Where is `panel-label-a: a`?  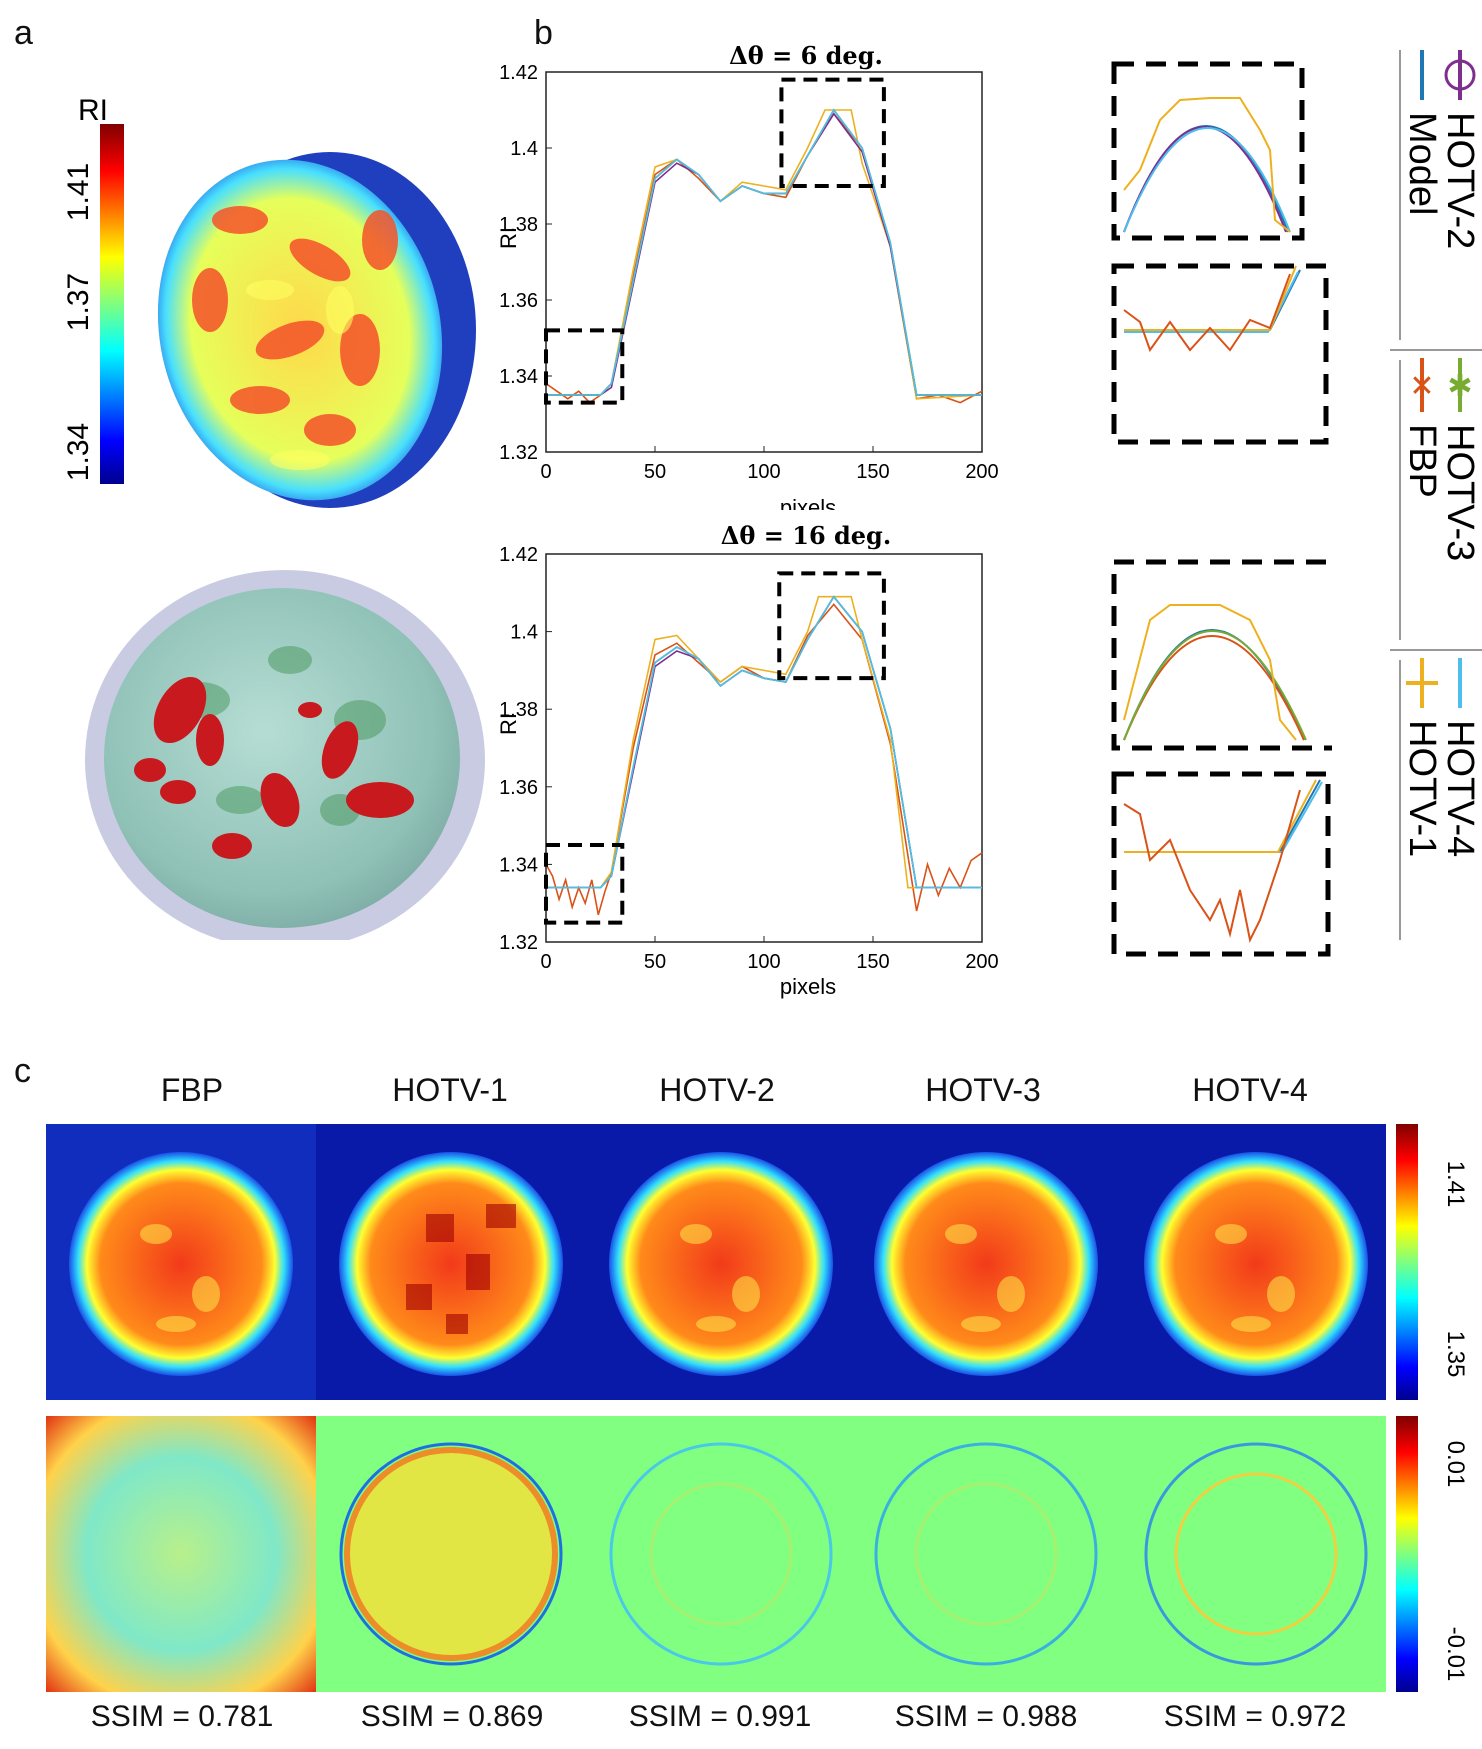 panel-label-a: a is located at coordinates (23, 33).